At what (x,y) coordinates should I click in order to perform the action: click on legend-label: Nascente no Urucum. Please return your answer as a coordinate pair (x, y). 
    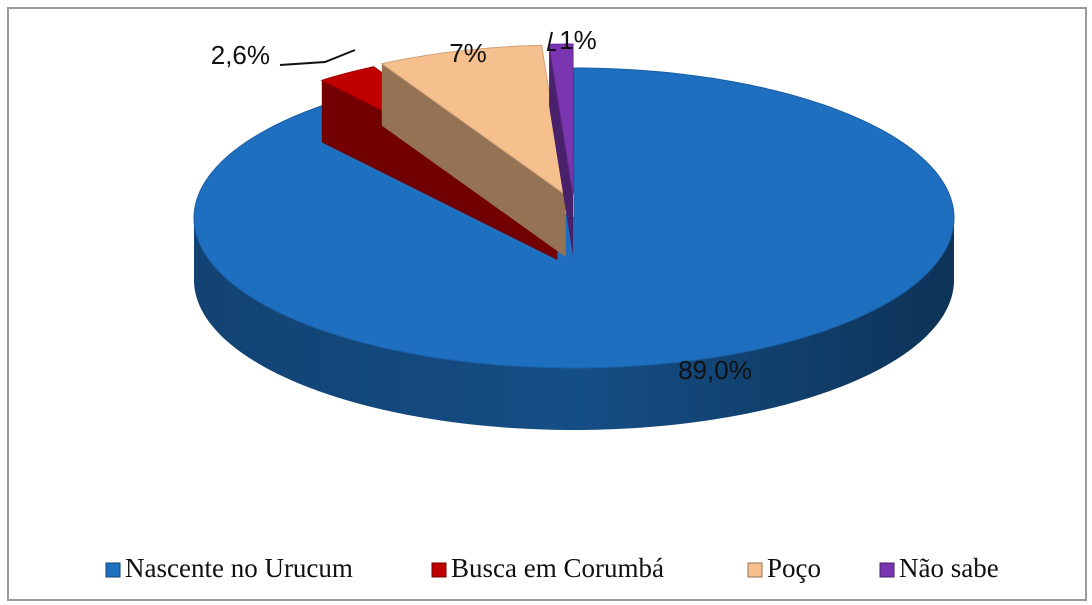
    Looking at the image, I should click on (239, 568).